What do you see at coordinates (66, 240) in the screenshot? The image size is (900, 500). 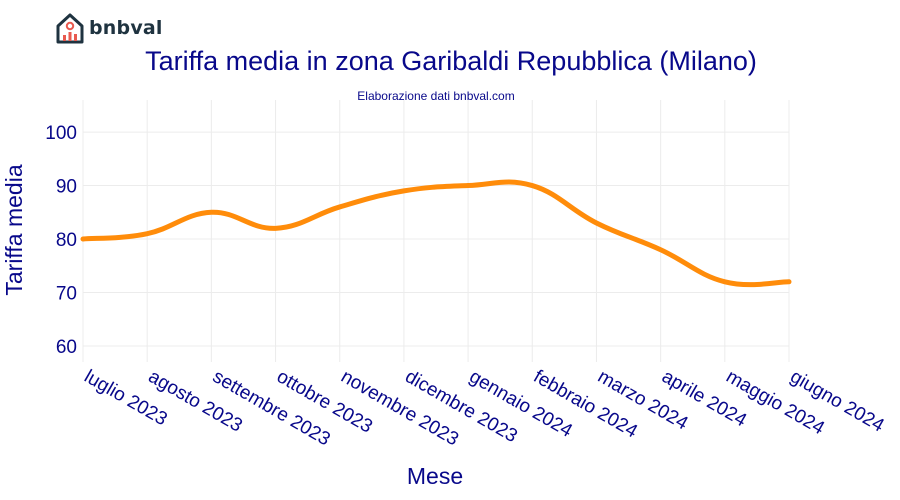 I see `y-tick-label-2: 80` at bounding box center [66, 240].